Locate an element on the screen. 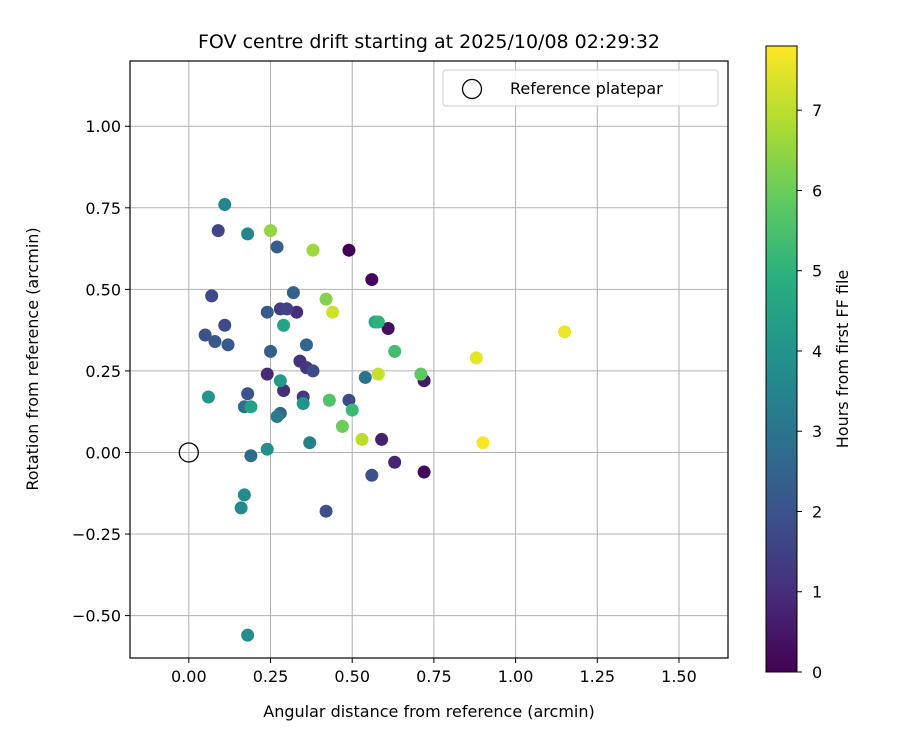 Image resolution: width=900 pixels, height=750 pixels. y-tick-label: −0.50 is located at coordinates (96, 616).